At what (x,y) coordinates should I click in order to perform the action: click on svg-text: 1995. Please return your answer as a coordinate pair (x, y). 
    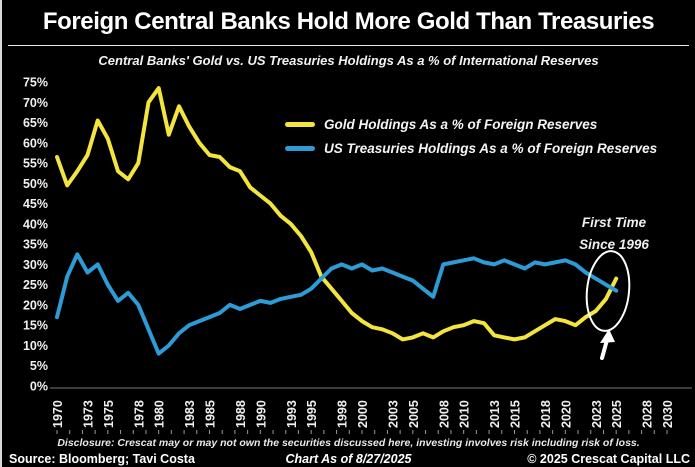
    Looking at the image, I should click on (312, 414).